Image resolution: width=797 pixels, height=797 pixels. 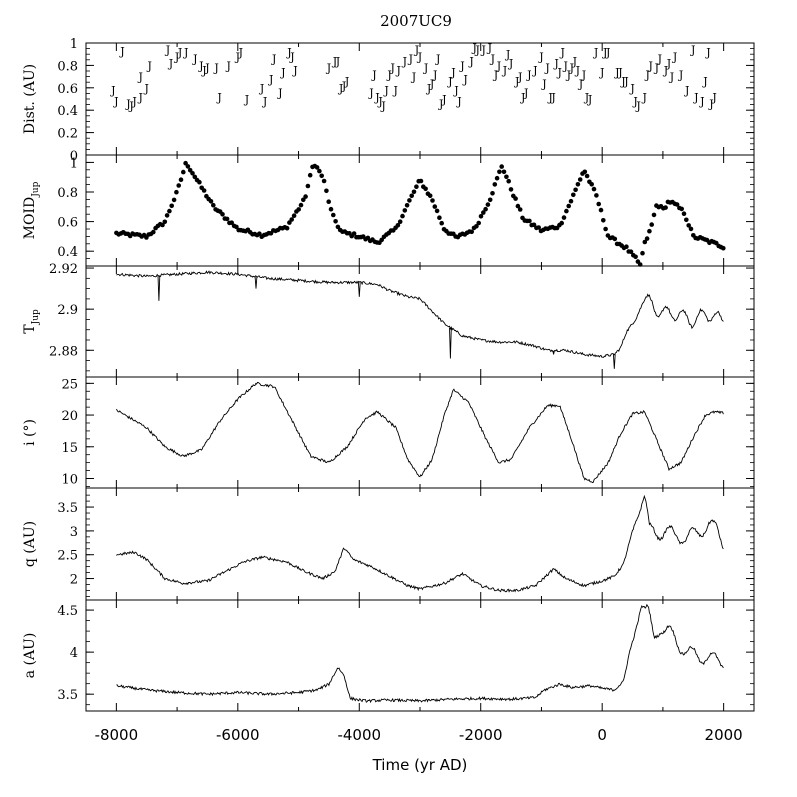 What do you see at coordinates (416, 21) in the screenshot?
I see `chart-title: 2007UC9` at bounding box center [416, 21].